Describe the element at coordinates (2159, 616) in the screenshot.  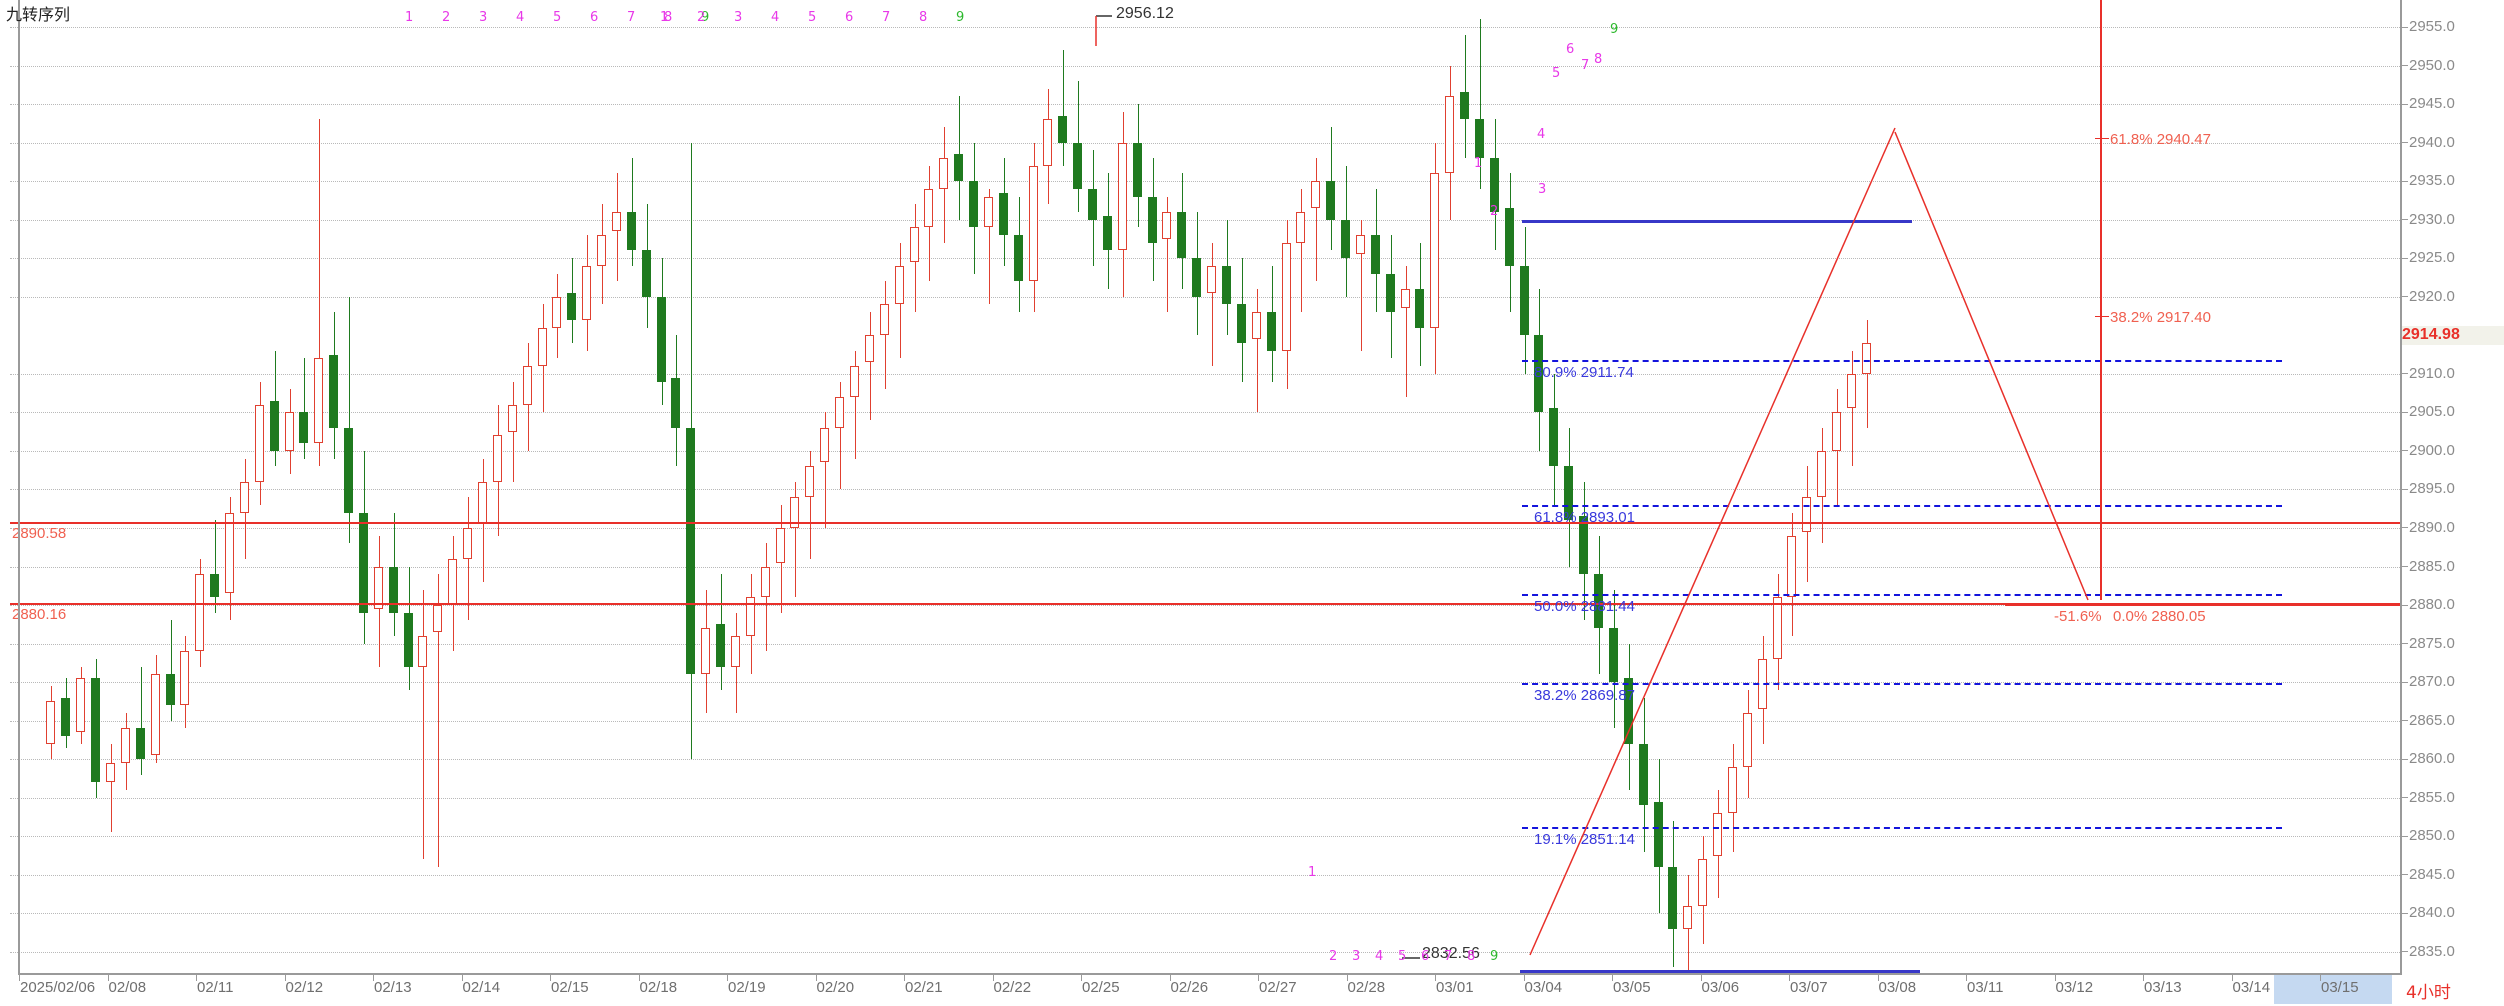
I see `fib-red-label-zero: 0.0% 2880.05` at that location.